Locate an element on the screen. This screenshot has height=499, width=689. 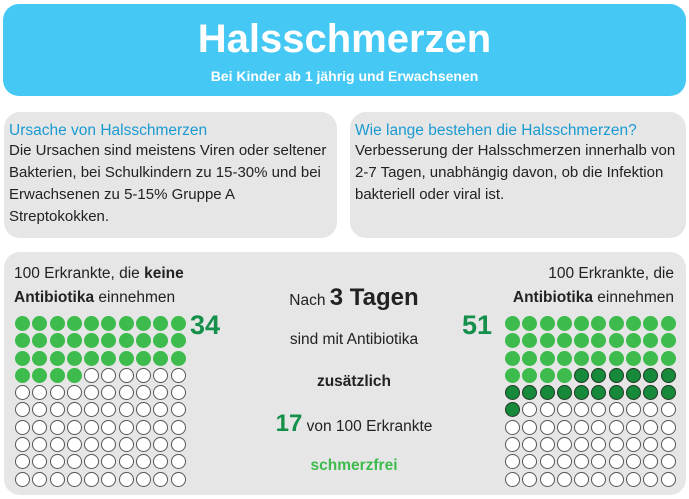
mid-d: zusätzlich is located at coordinates (354, 381).